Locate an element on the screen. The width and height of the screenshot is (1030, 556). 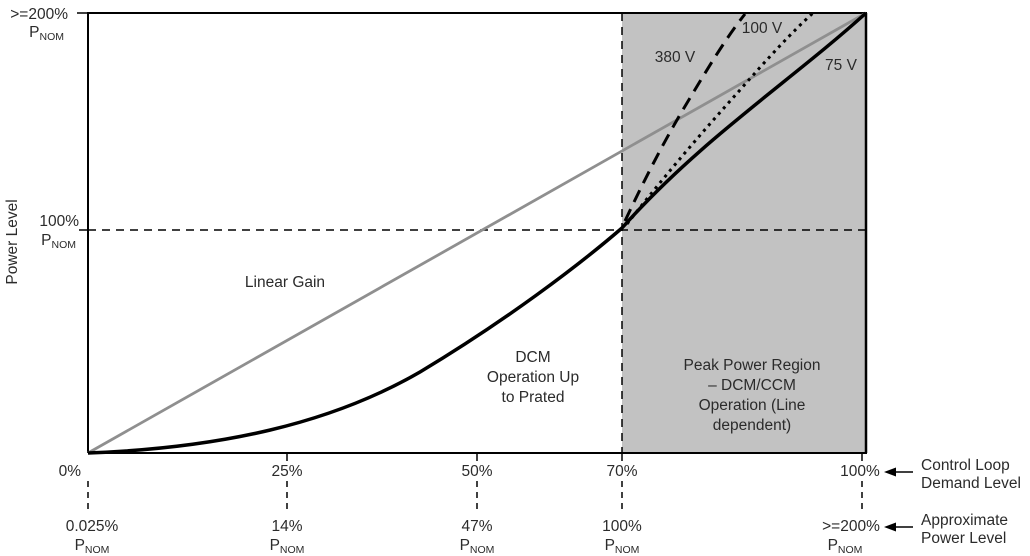
peak-label-line3: Operation (Line is located at coordinates (752, 405).